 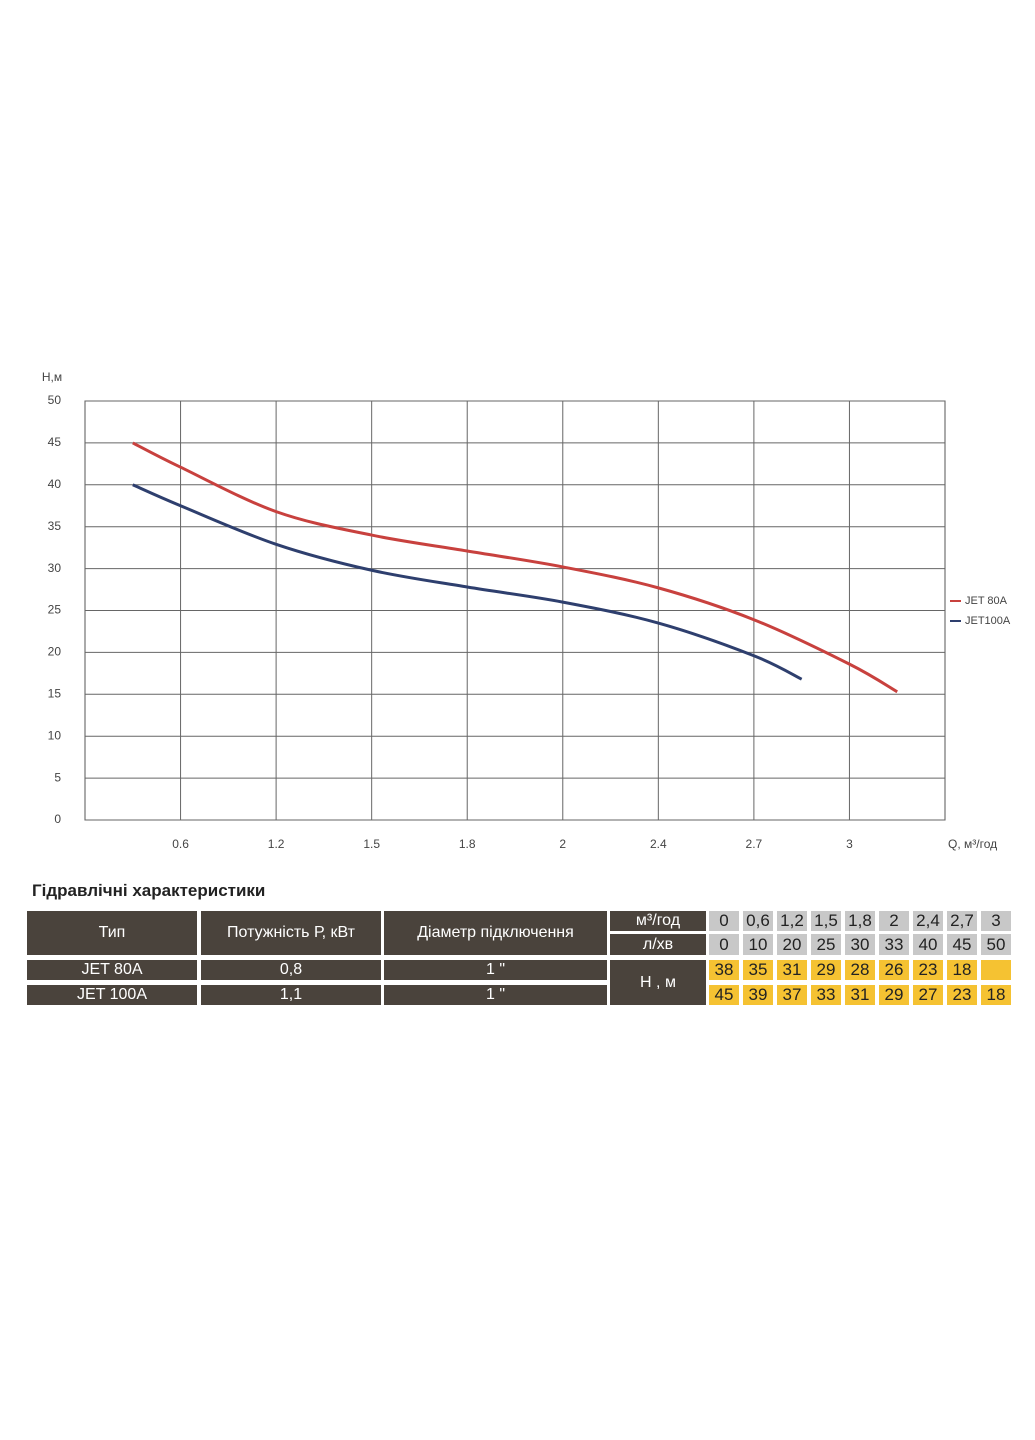 I want to click on flow-cell: 2, so click(x=894, y=921).